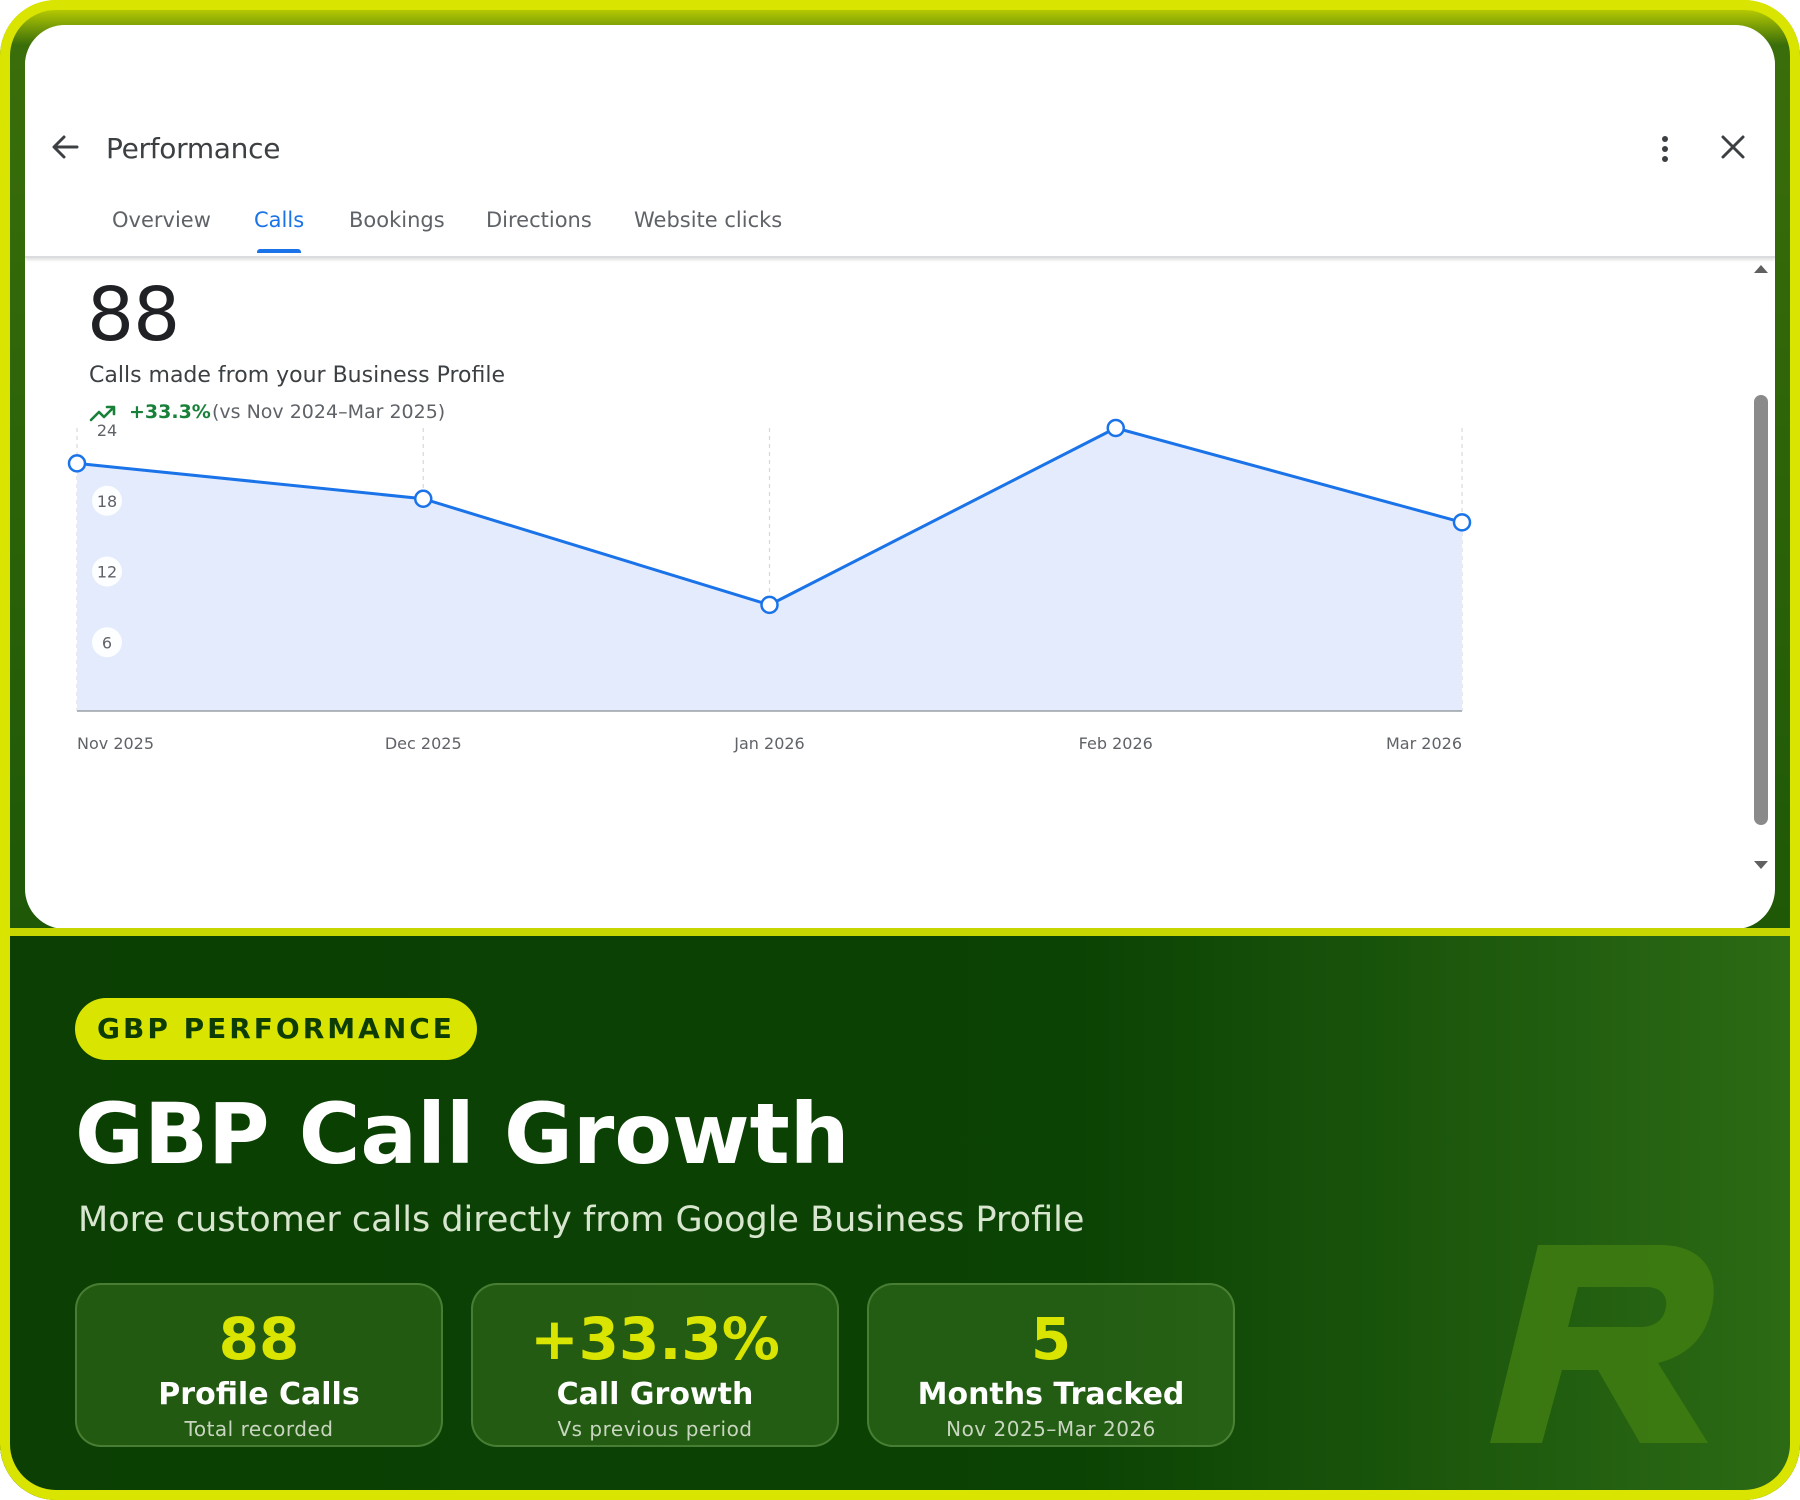 Image resolution: width=1800 pixels, height=1500 pixels. Describe the element at coordinates (279, 251) in the screenshot. I see `active-tab-indicator` at that location.